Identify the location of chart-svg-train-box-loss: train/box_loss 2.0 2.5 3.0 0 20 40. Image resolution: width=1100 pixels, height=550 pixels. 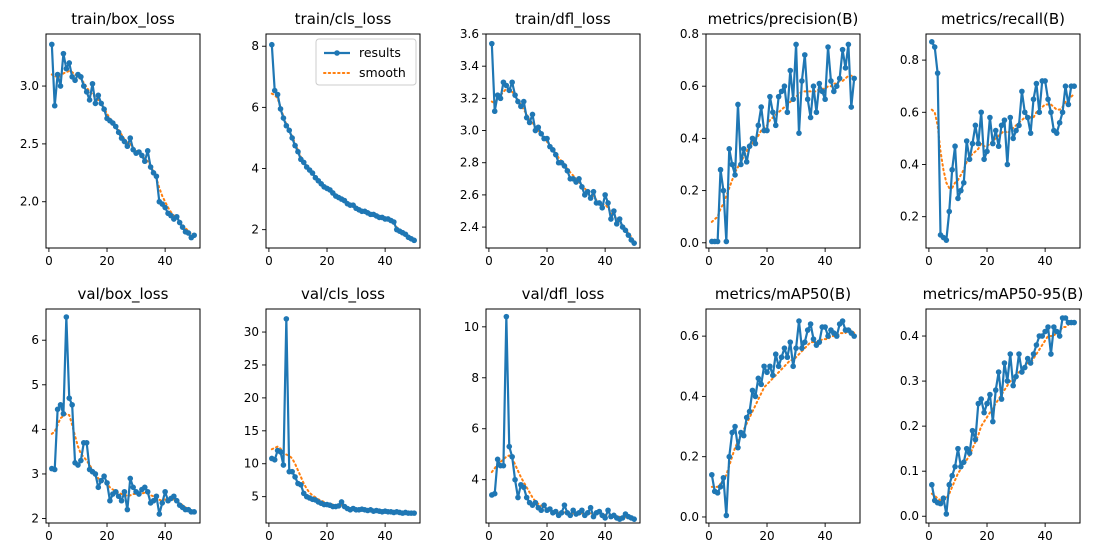
(110, 139).